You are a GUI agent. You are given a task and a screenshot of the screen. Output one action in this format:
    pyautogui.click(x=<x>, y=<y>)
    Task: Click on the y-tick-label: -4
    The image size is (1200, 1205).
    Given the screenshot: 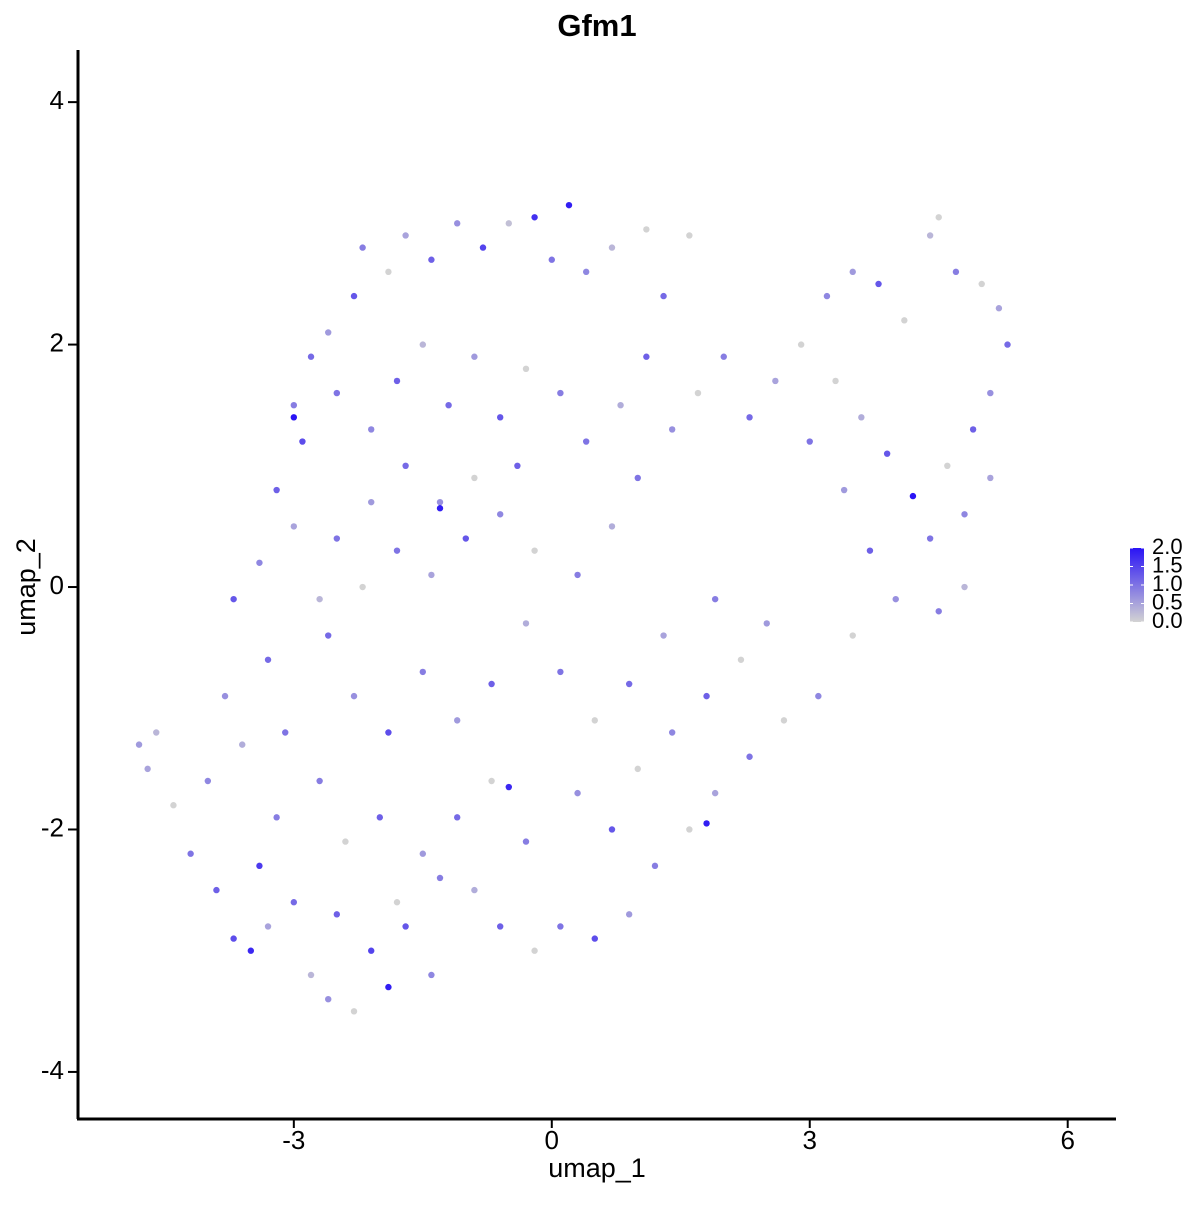 What is the action you would take?
    pyautogui.click(x=52, y=1070)
    